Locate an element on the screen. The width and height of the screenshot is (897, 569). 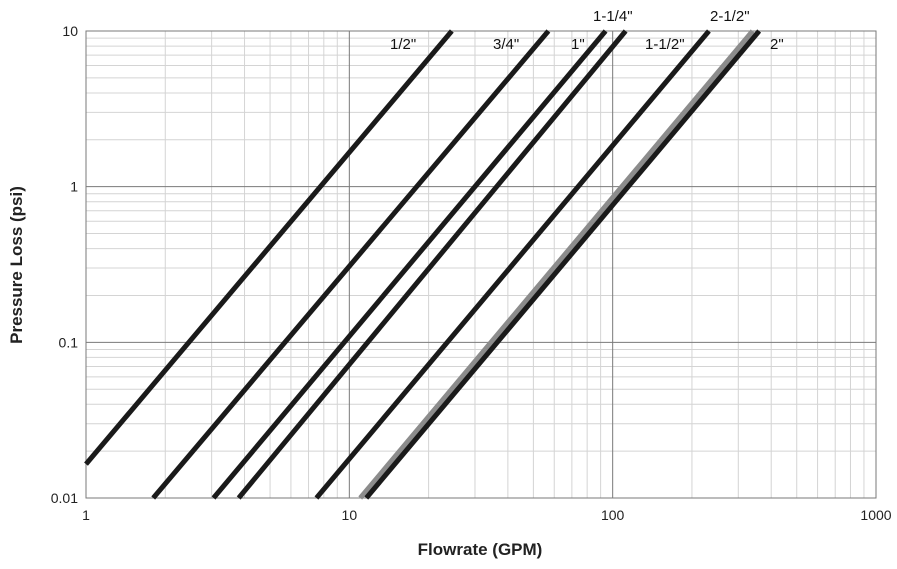
series-label: 1/2" is located at coordinates (403, 44).